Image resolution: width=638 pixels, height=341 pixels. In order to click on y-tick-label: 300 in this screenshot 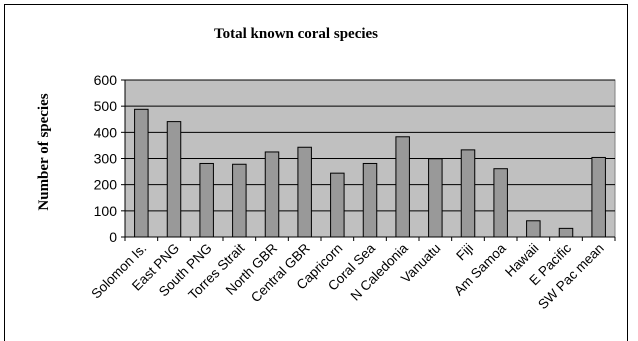, I will do `click(106, 159)`.